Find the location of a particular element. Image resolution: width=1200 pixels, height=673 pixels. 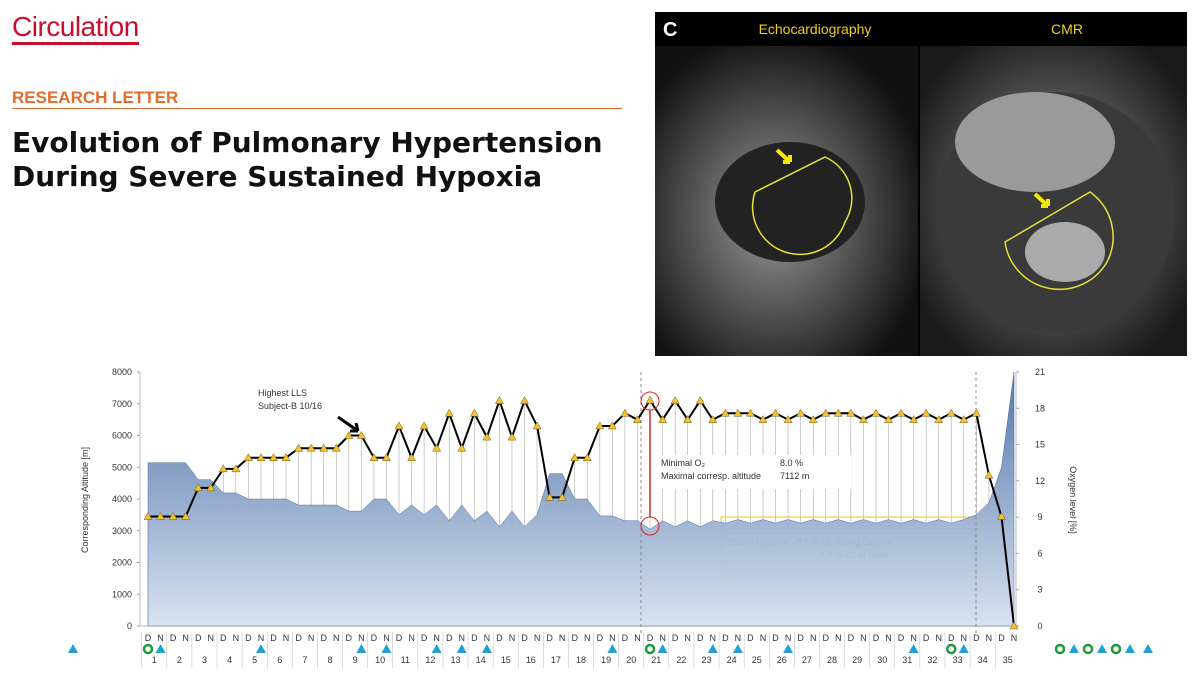

day-label: 28 is located at coordinates (832, 660).